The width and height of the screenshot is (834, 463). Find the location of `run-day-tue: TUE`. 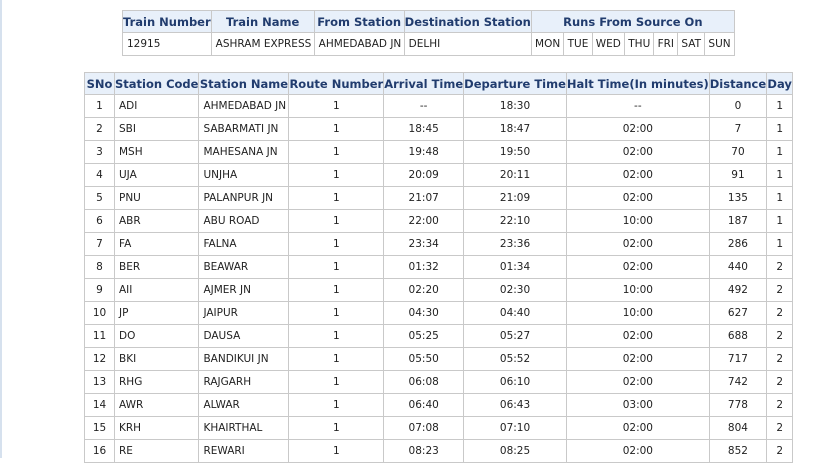

run-day-tue: TUE is located at coordinates (578, 44).